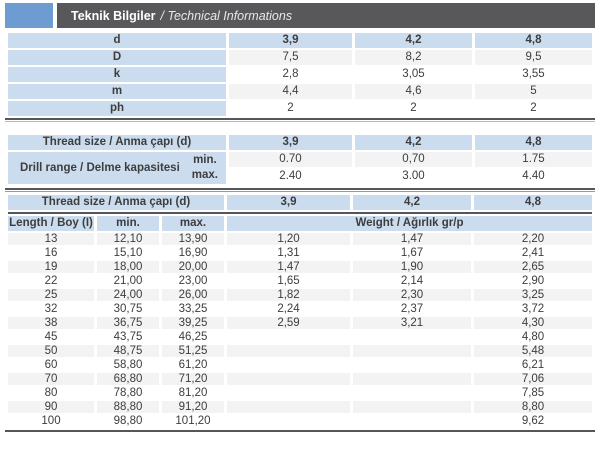  What do you see at coordinates (51, 337) in the screenshot?
I see `cell: 45` at bounding box center [51, 337].